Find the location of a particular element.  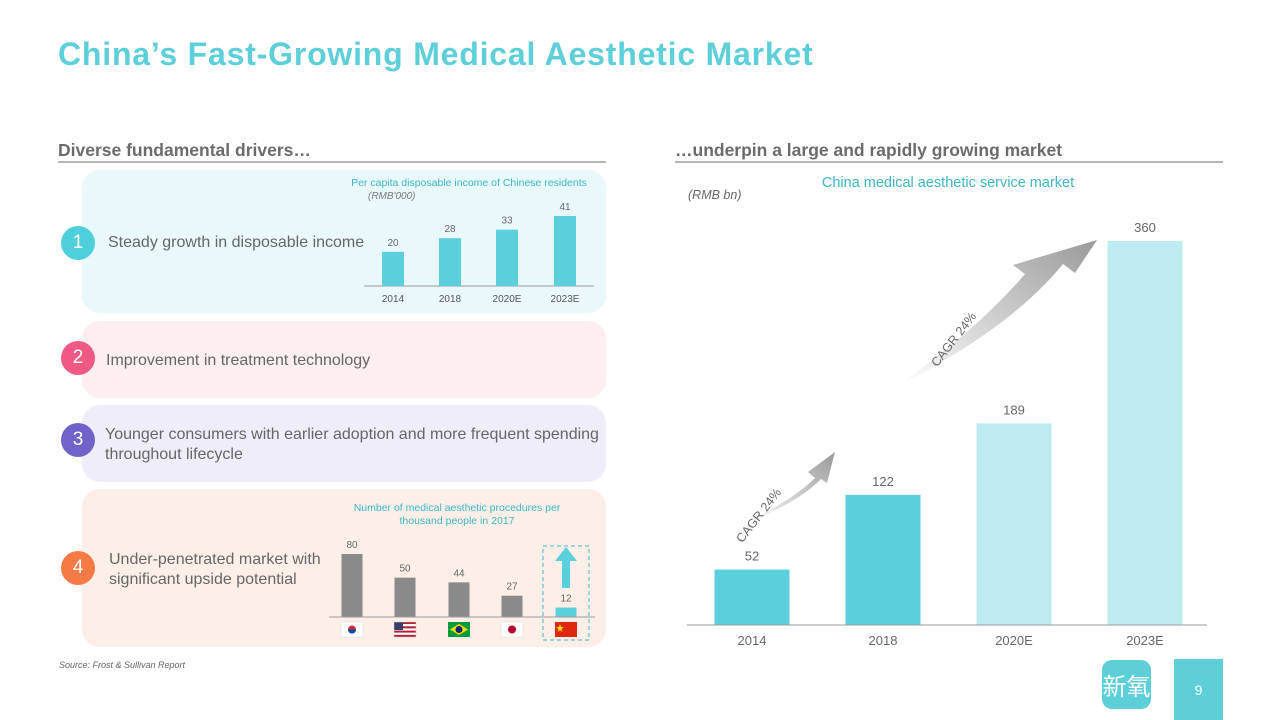

market-category-label: 2020E is located at coordinates (1014, 640).